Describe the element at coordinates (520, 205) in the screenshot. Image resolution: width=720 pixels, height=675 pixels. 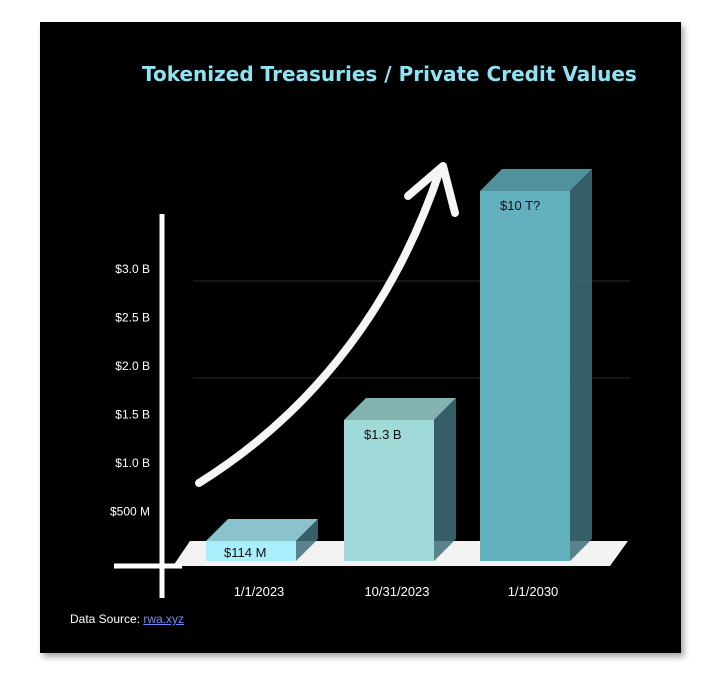
I see `bar-data-label: $10 T?` at that location.